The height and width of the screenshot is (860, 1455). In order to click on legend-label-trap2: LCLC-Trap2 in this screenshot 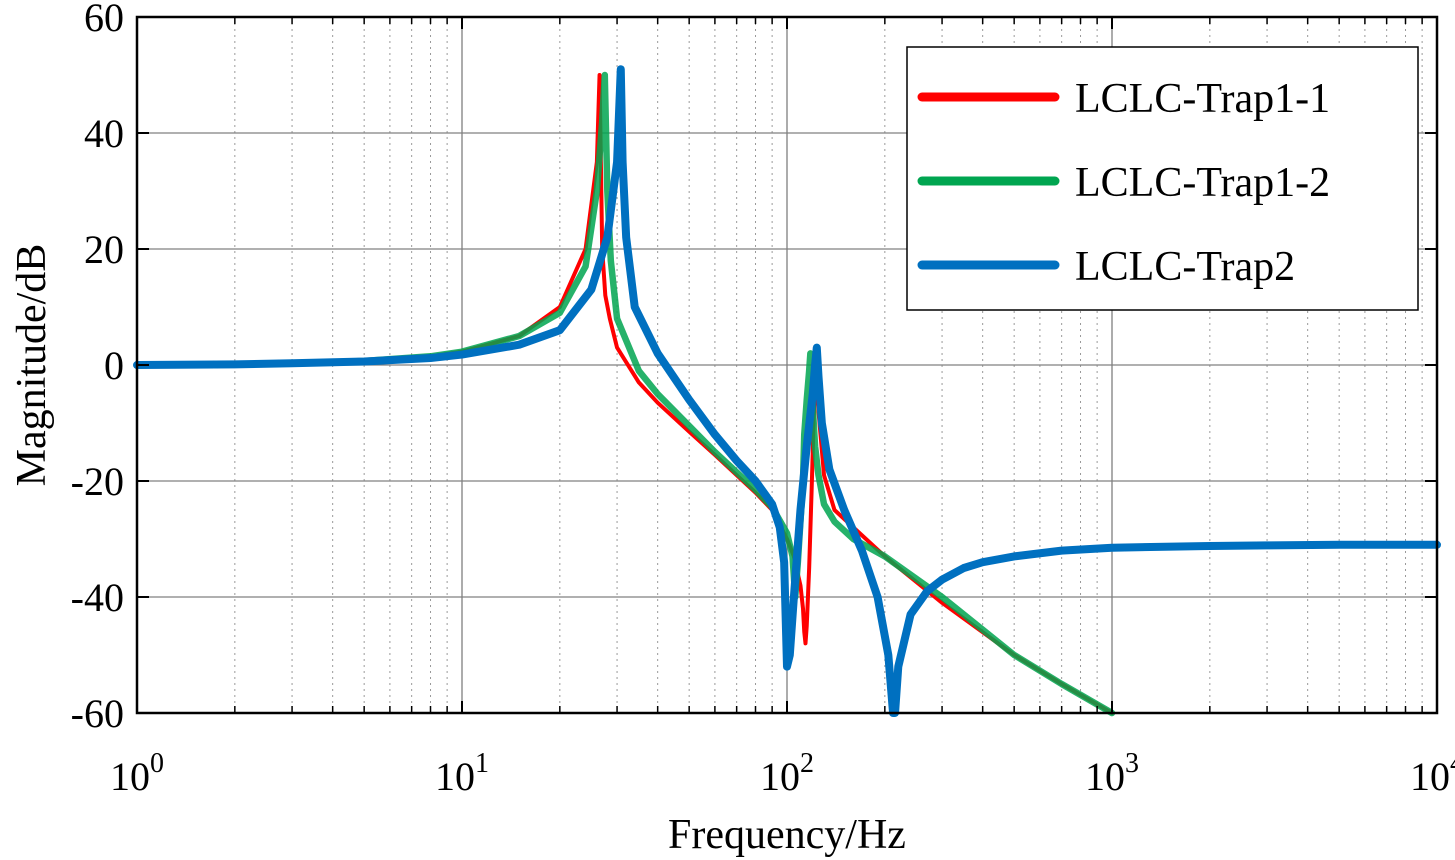, I will do `click(1185, 267)`.